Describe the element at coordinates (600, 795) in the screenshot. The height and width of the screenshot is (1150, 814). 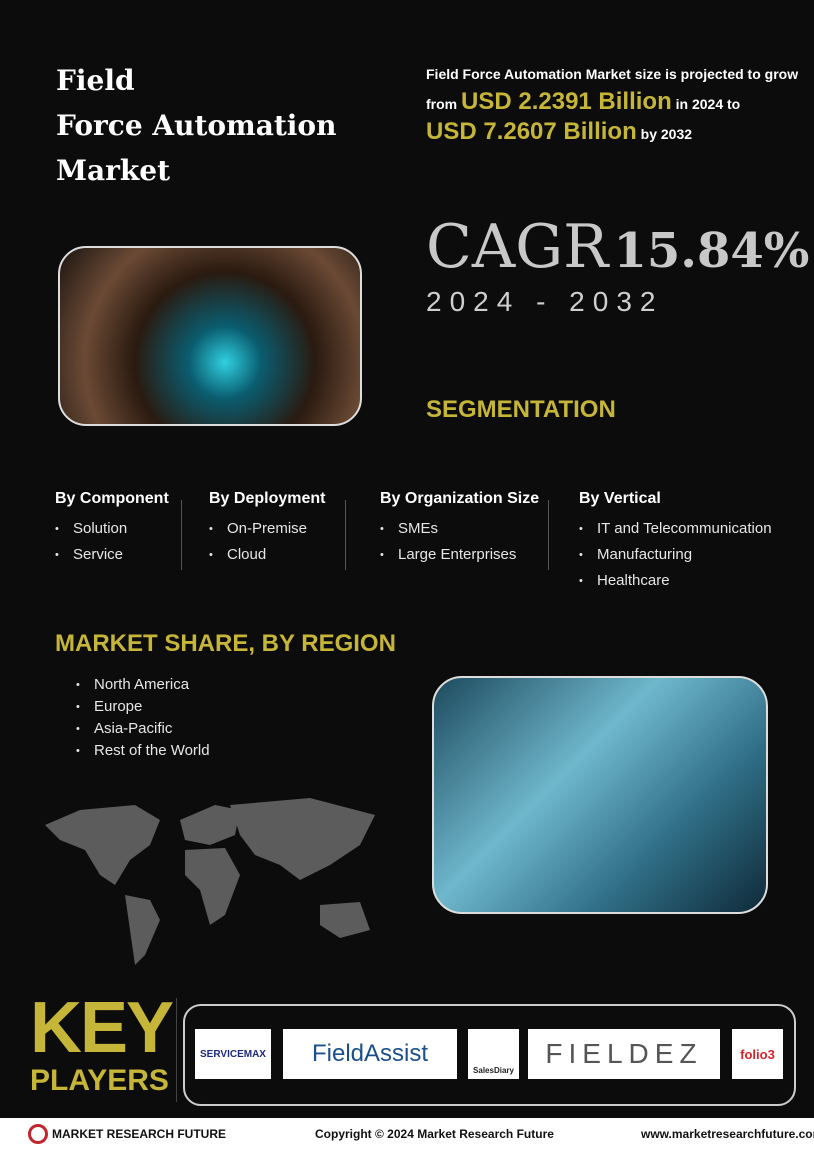
I see `business-gears-image` at that location.